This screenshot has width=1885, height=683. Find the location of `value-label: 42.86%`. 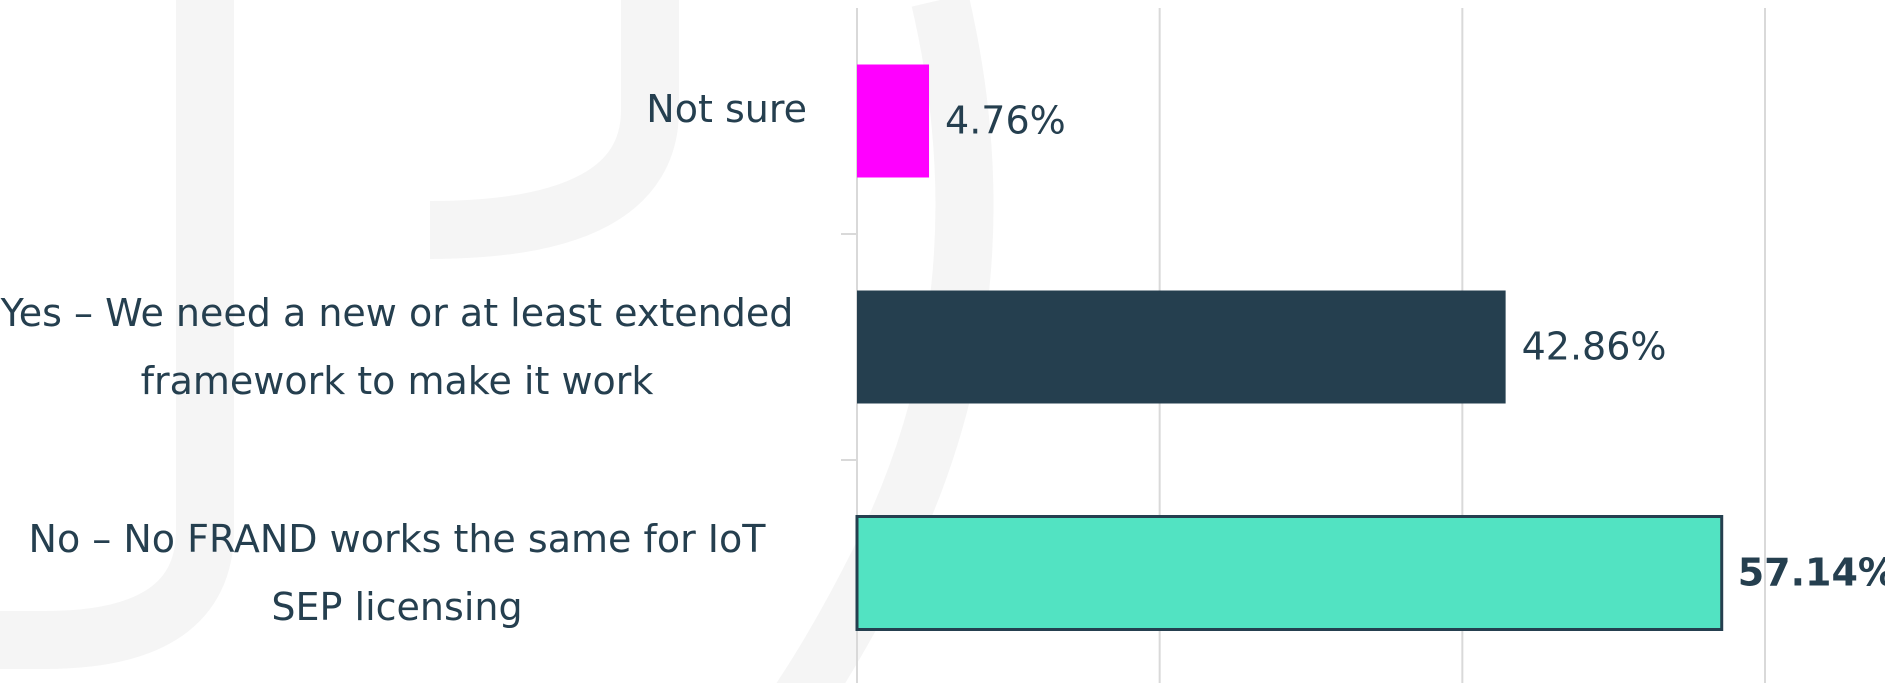

value-label: 42.86% is located at coordinates (1594, 347).